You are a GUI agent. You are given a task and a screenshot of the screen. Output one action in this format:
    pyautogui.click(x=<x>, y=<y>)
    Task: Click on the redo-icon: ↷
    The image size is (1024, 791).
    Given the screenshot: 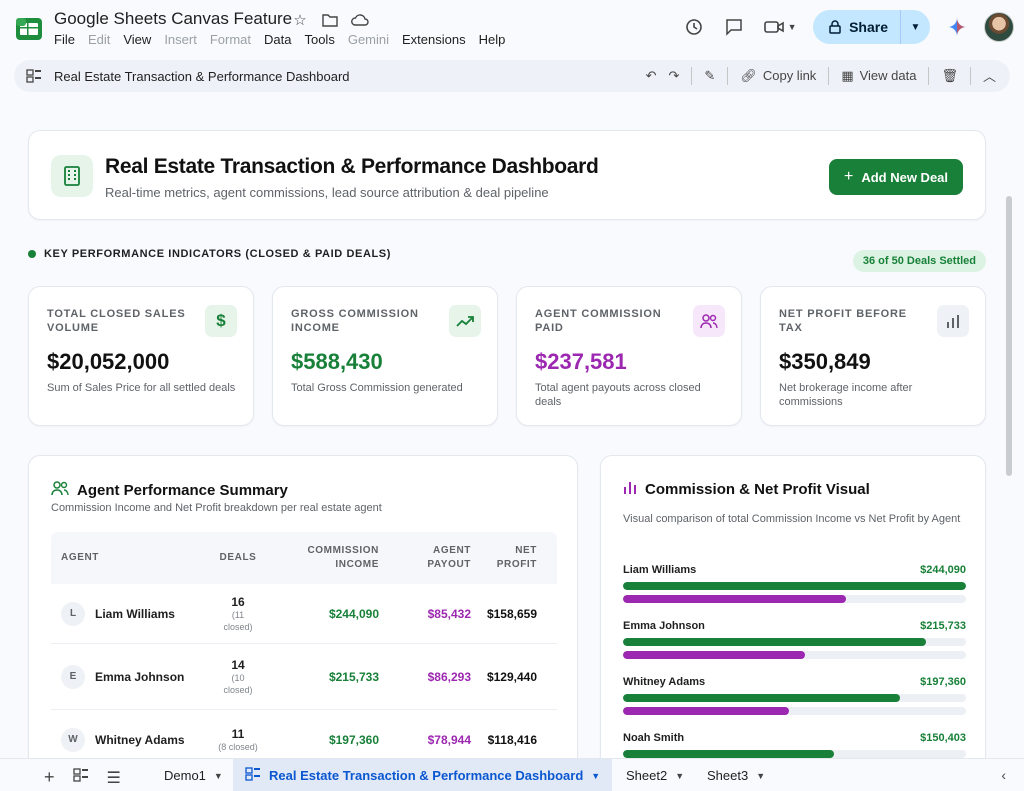 What is the action you would take?
    pyautogui.click(x=674, y=75)
    